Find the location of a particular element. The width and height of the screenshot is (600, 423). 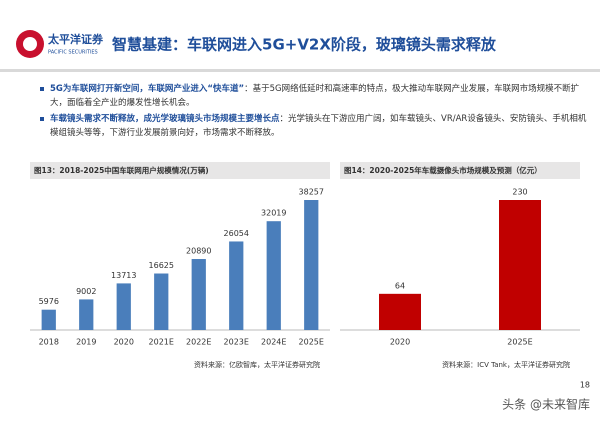

value-label: 13713 is located at coordinates (123, 275).